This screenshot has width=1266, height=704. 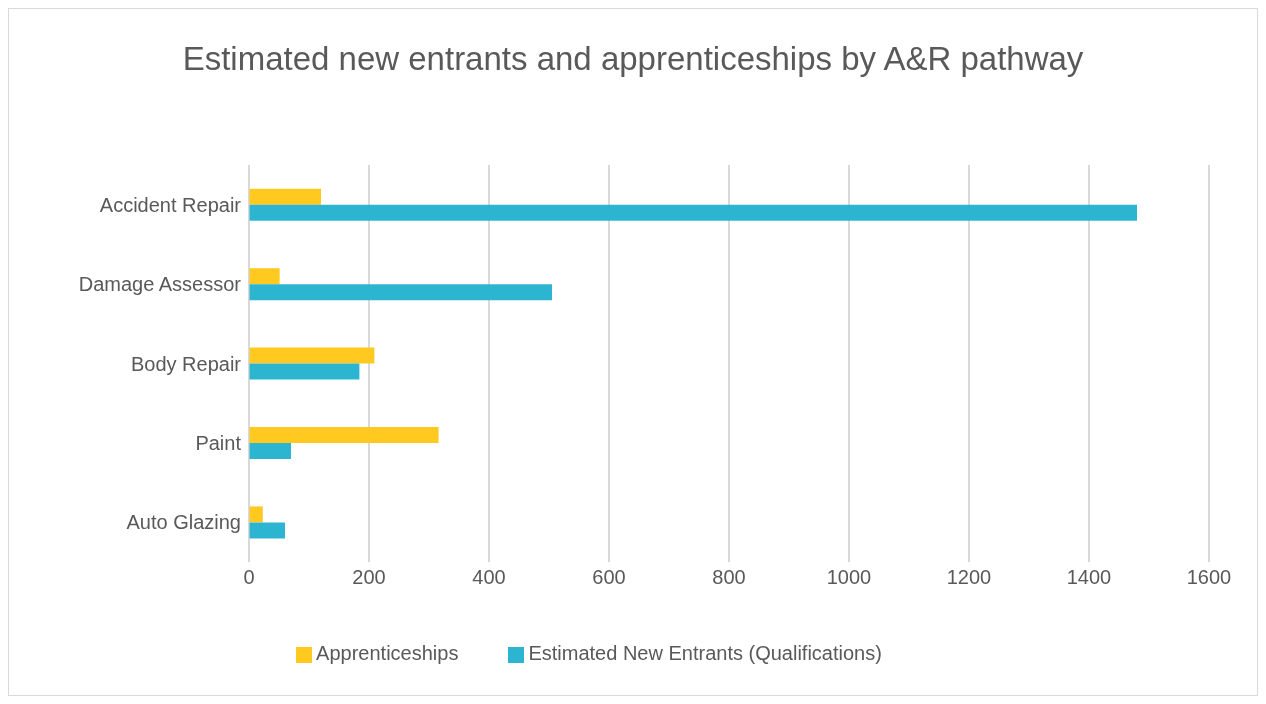 I want to click on y-tick-label: Paint, so click(x=218, y=443).